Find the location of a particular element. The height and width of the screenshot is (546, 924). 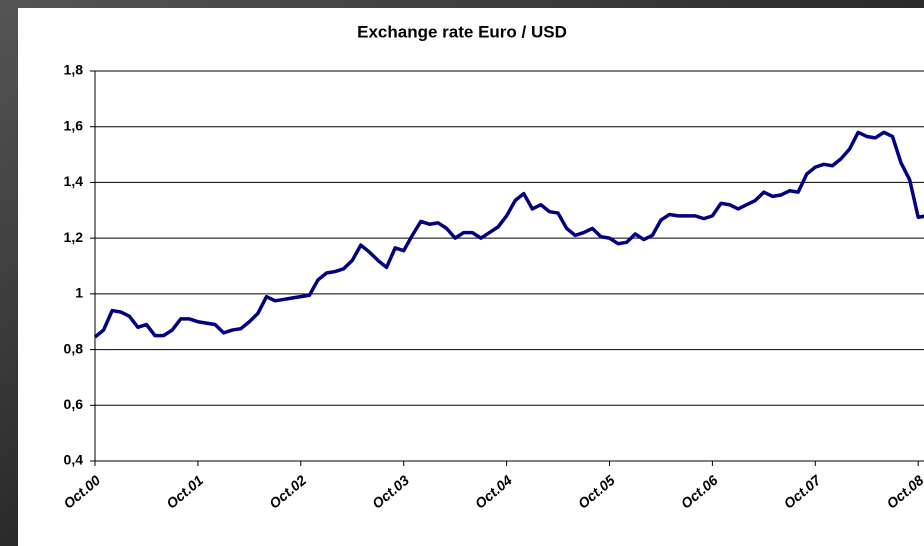

y-tick-label: 1,8 is located at coordinates (74, 70).